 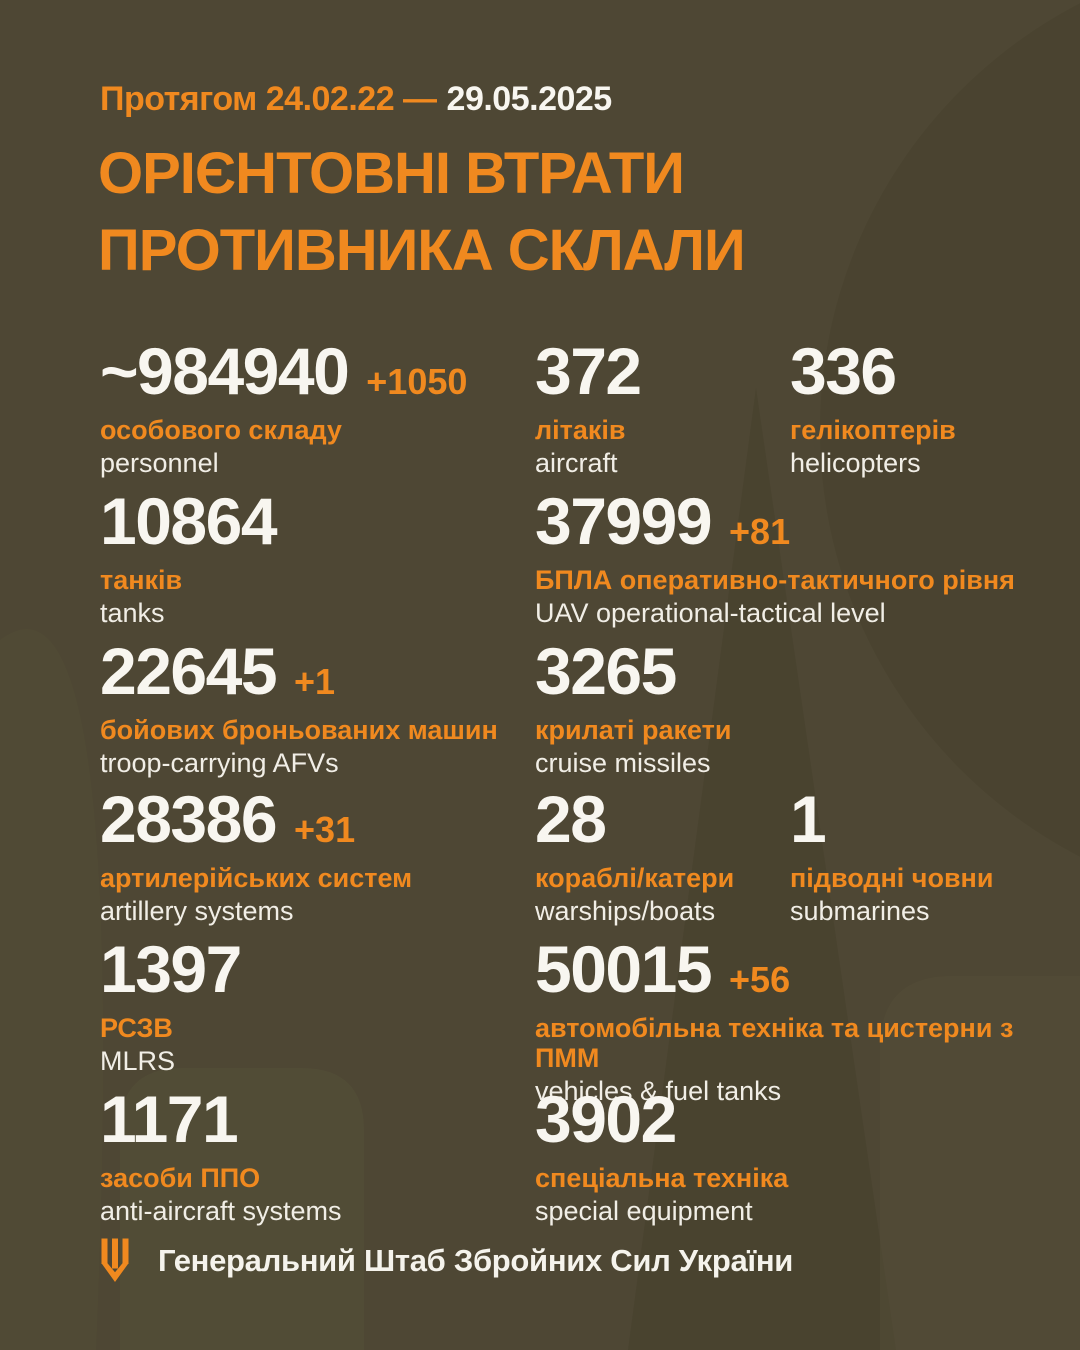 What do you see at coordinates (775, 580) in the screenshot?
I see `stat-label-uk: БПЛА оперативно-тактичного рівня` at bounding box center [775, 580].